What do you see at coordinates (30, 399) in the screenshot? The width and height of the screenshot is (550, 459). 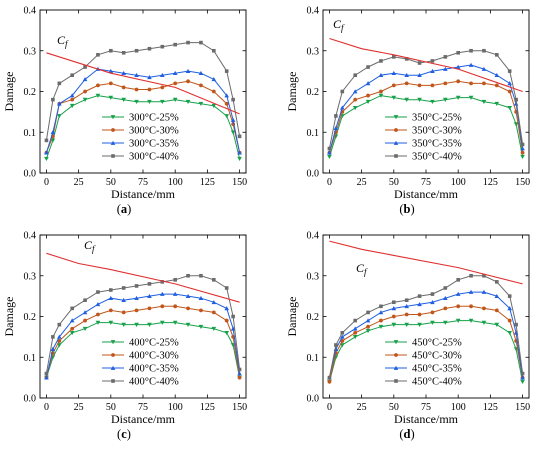 I see `y-tick-label: 0.0` at bounding box center [30, 399].